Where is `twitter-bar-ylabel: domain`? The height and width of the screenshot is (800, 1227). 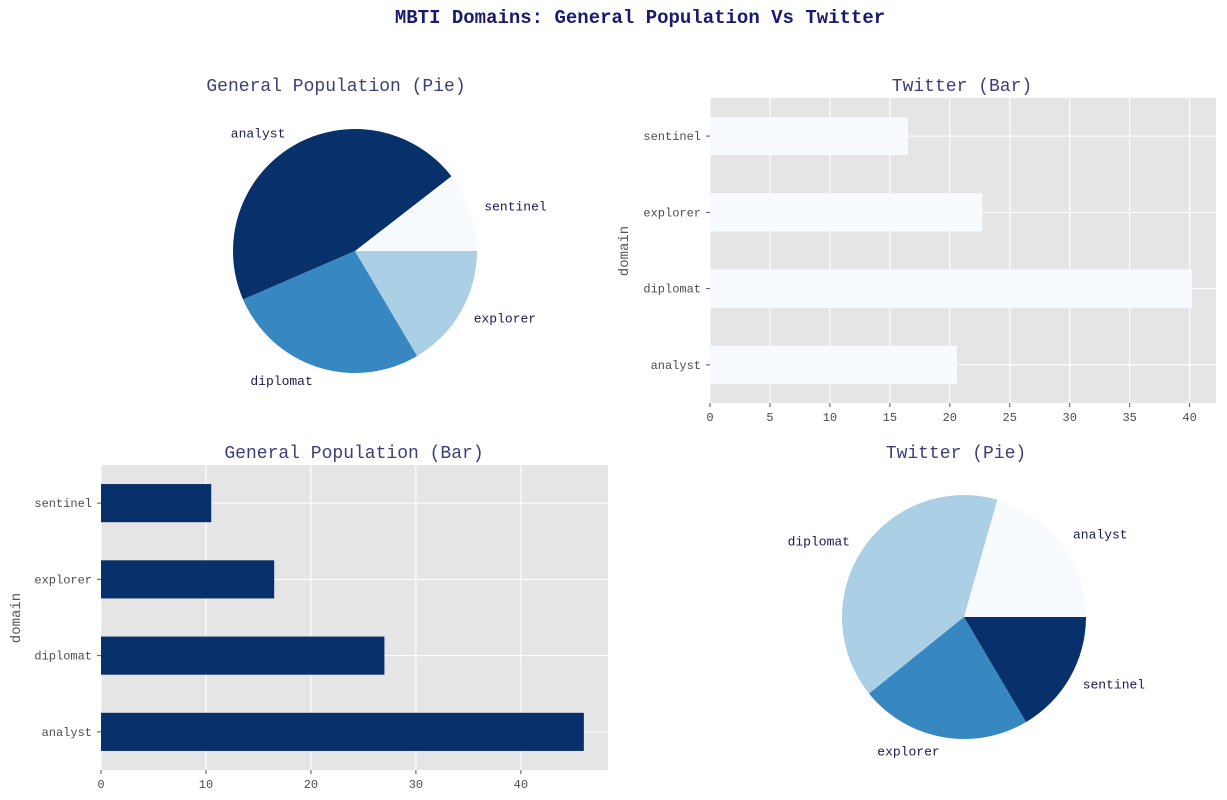
twitter-bar-ylabel: domain is located at coordinates (625, 251).